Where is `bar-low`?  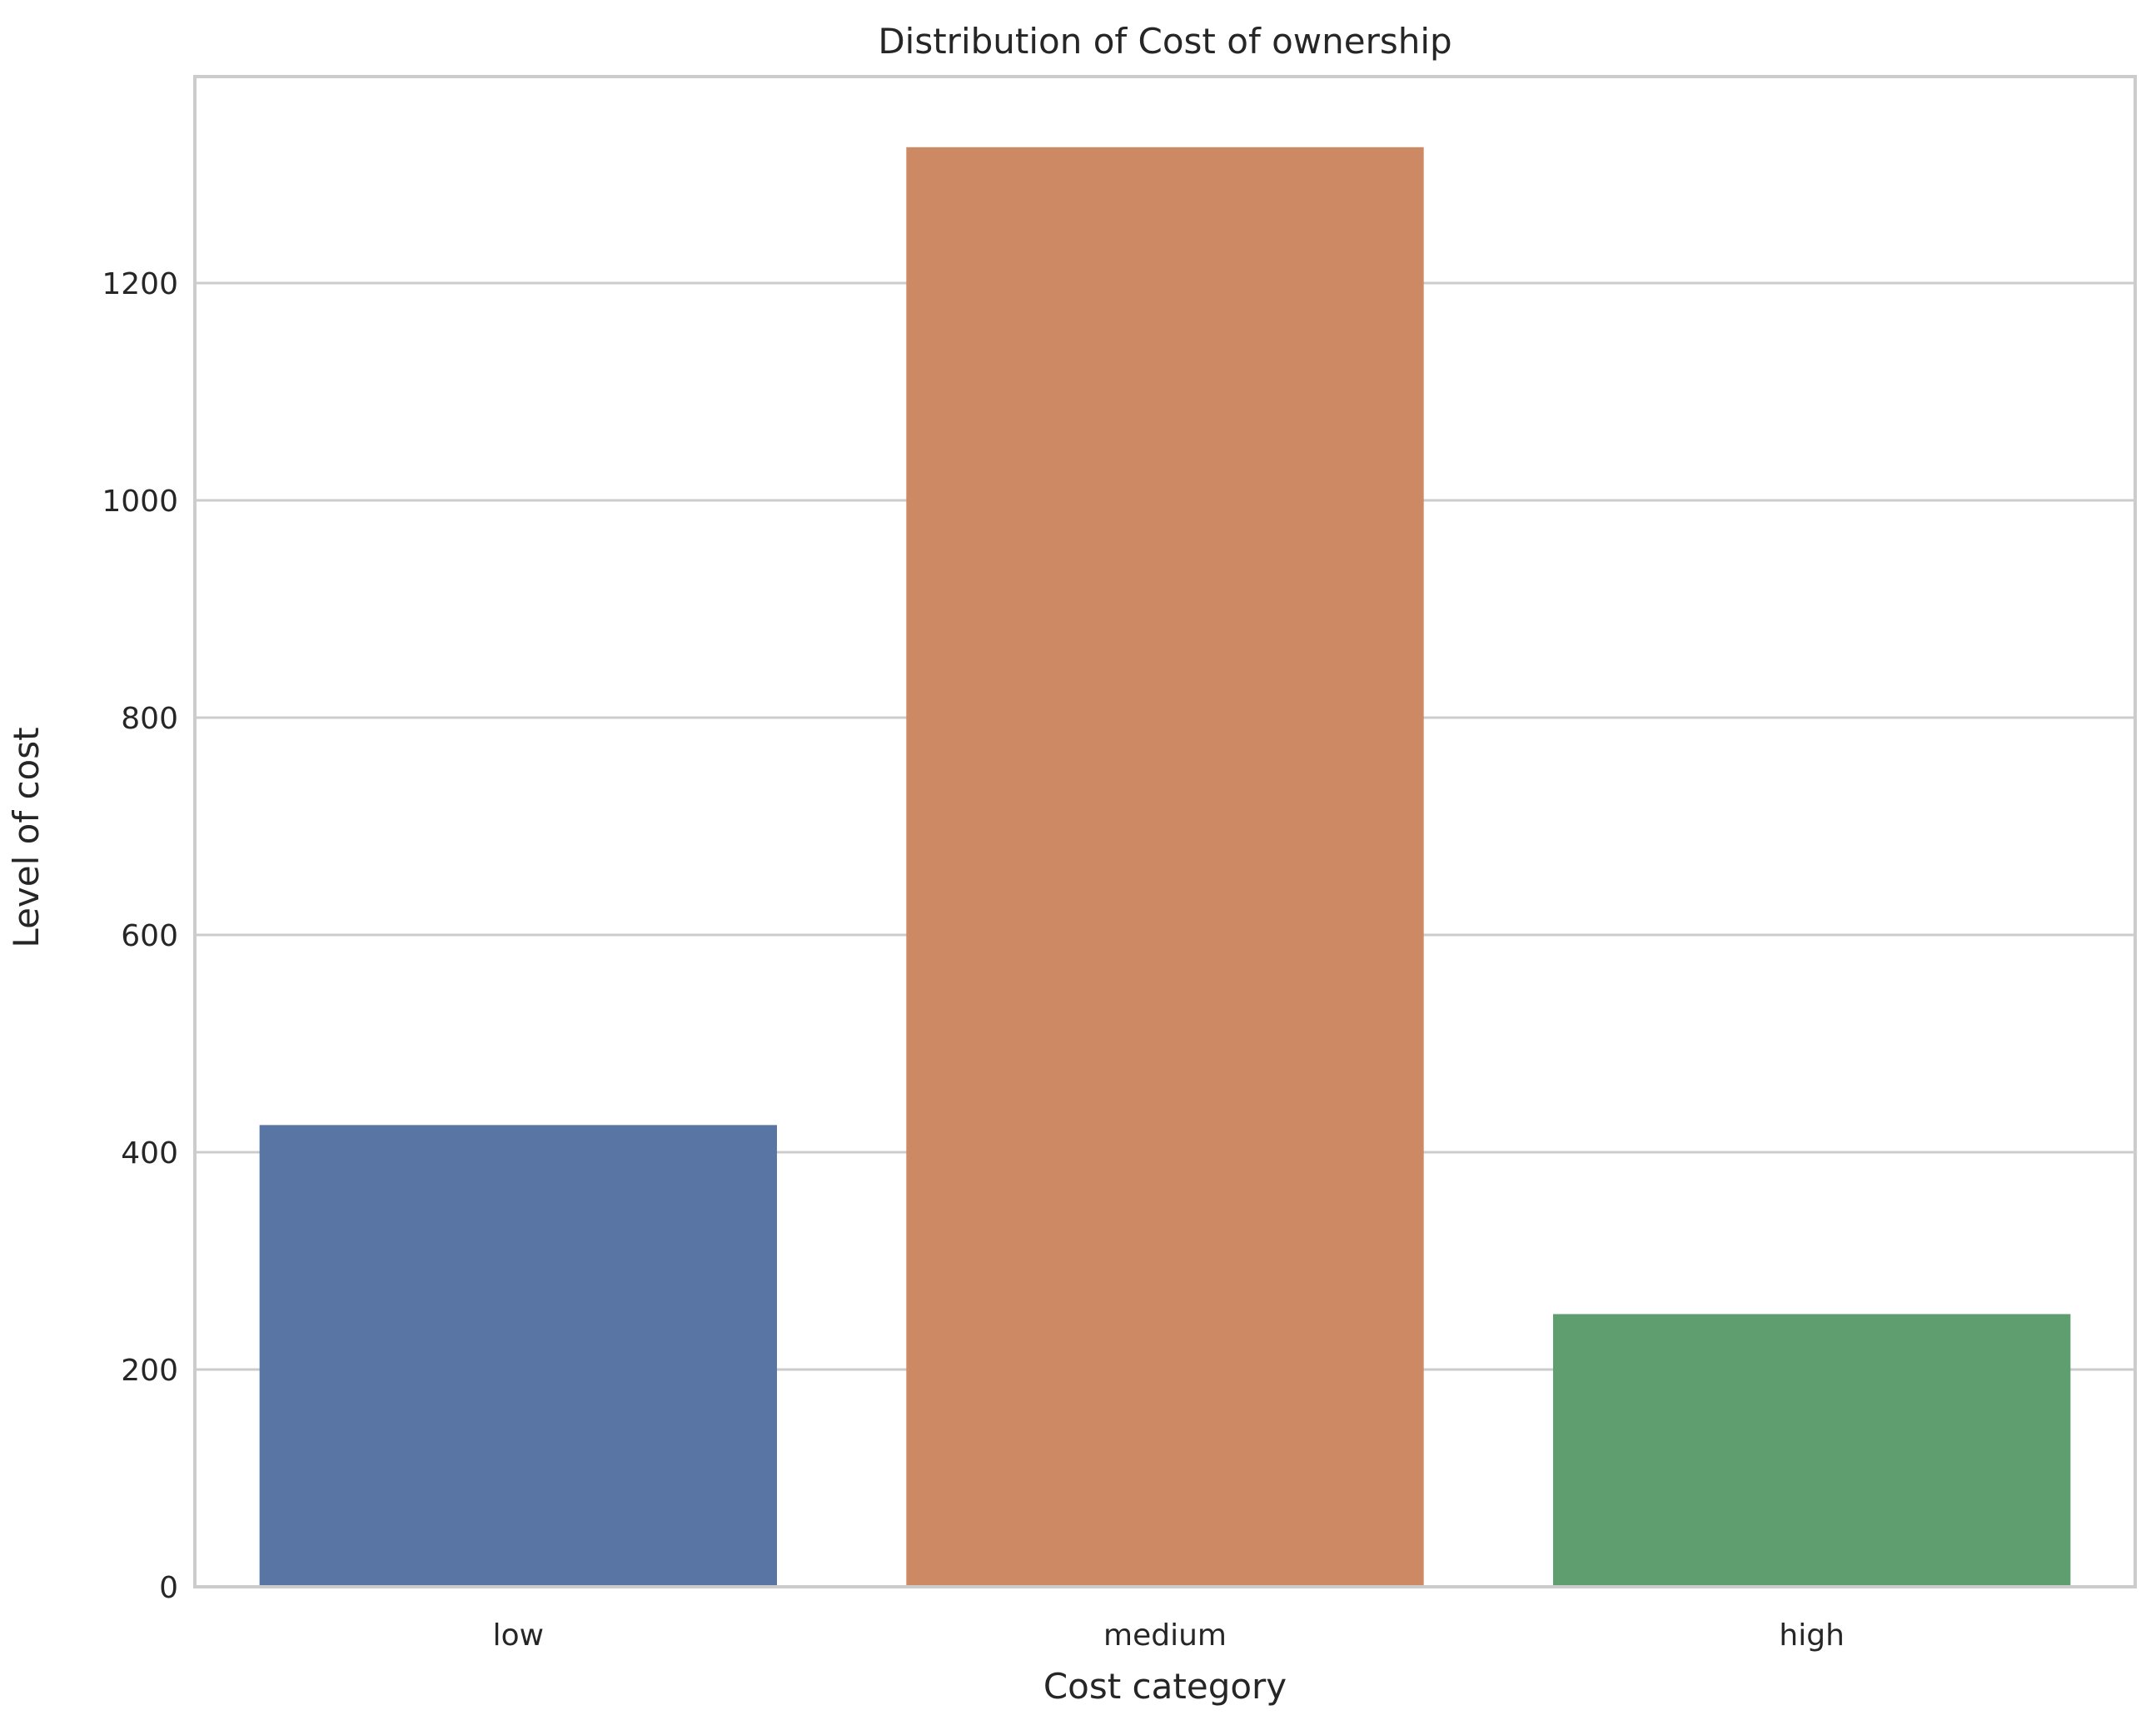 bar-low is located at coordinates (518, 1356).